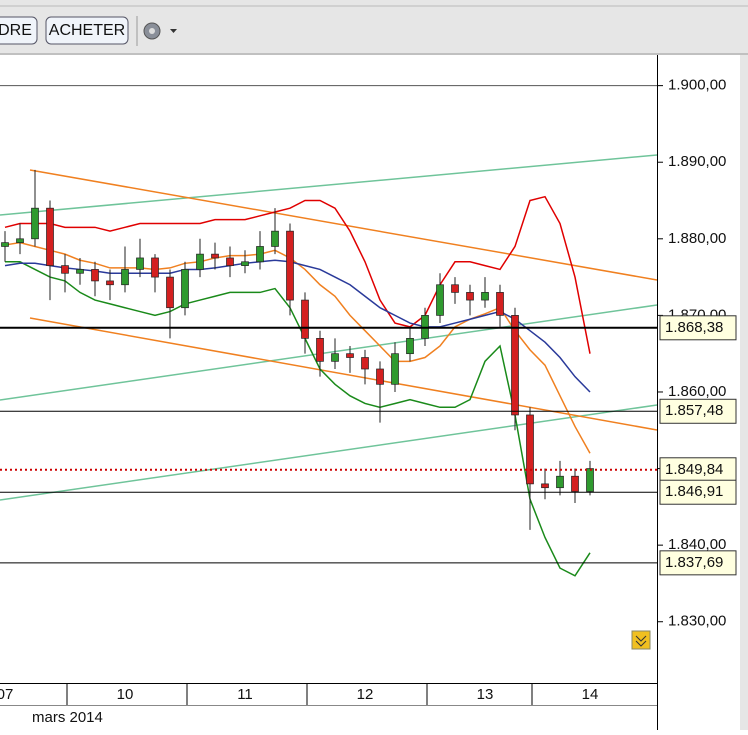 This screenshot has height=735, width=748. I want to click on indicator-line, so click(297, 326).